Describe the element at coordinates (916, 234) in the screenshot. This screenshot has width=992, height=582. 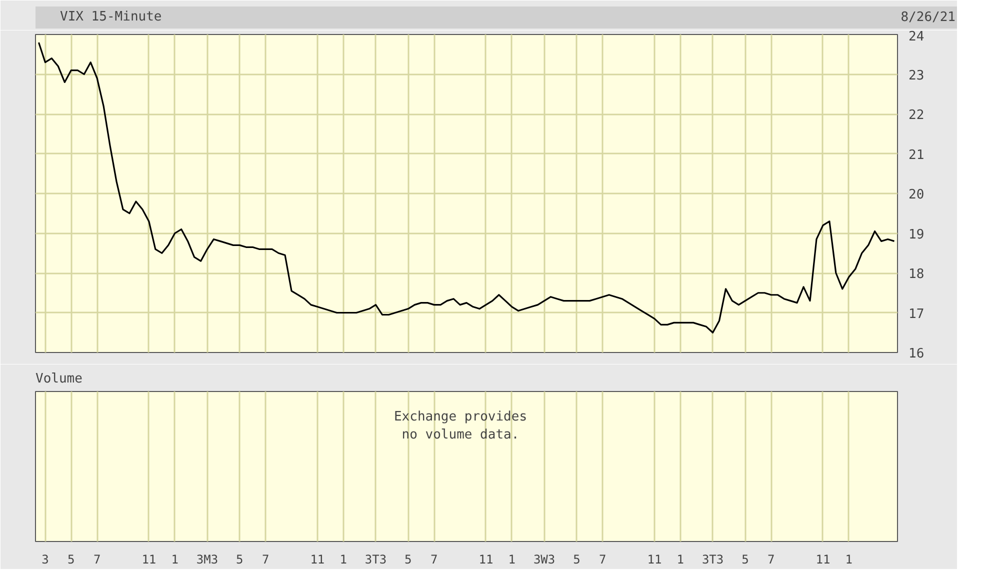
I see `y-tick-label: 19` at that location.